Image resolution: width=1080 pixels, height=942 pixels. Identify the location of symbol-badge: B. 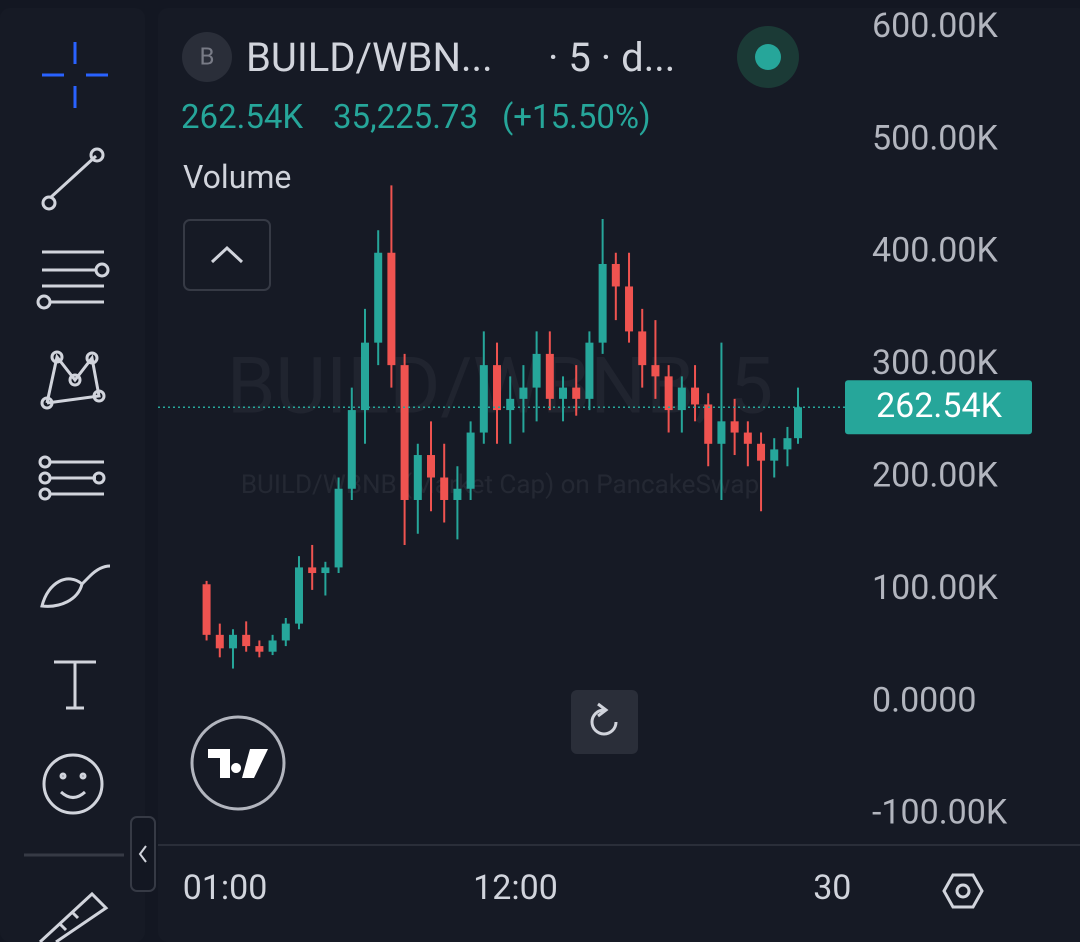
(207, 56).